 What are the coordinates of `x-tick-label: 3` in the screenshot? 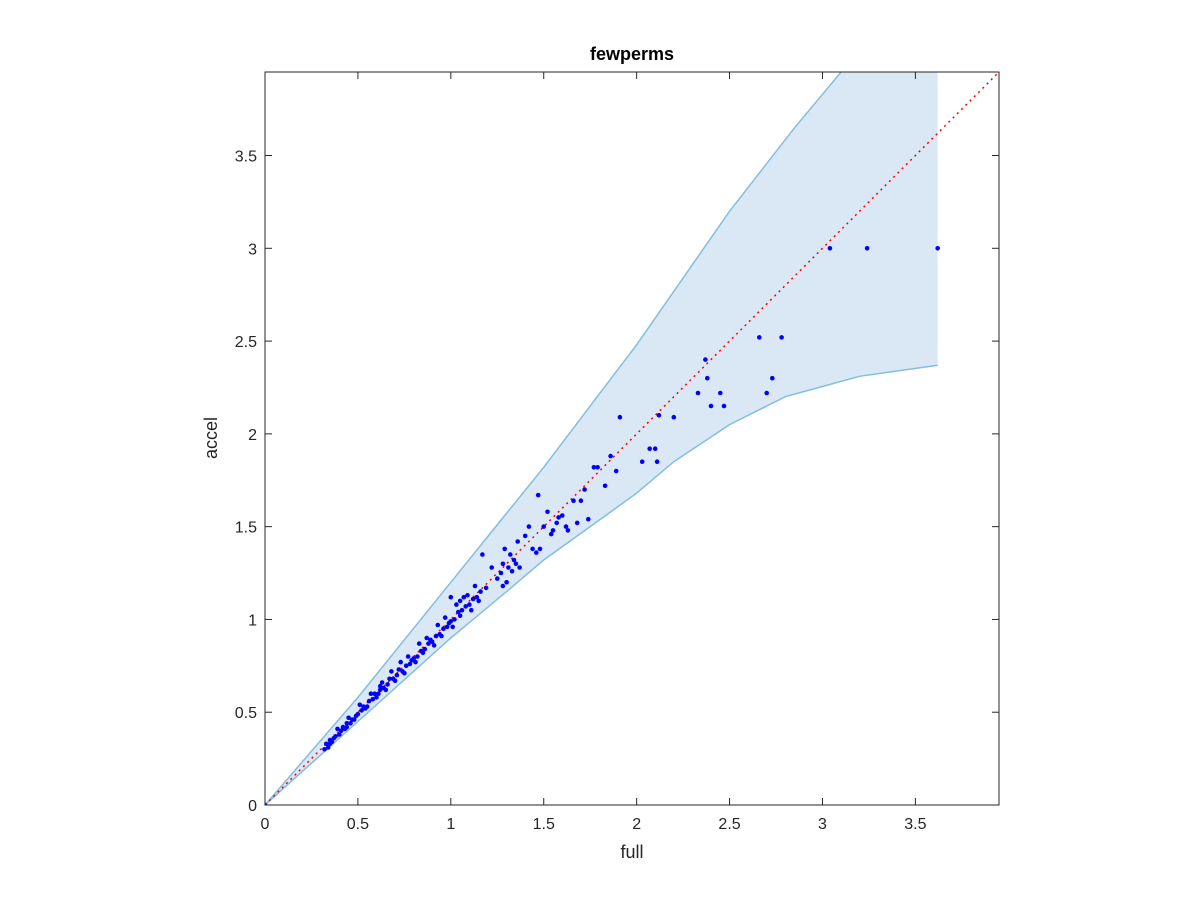 It's located at (822, 824).